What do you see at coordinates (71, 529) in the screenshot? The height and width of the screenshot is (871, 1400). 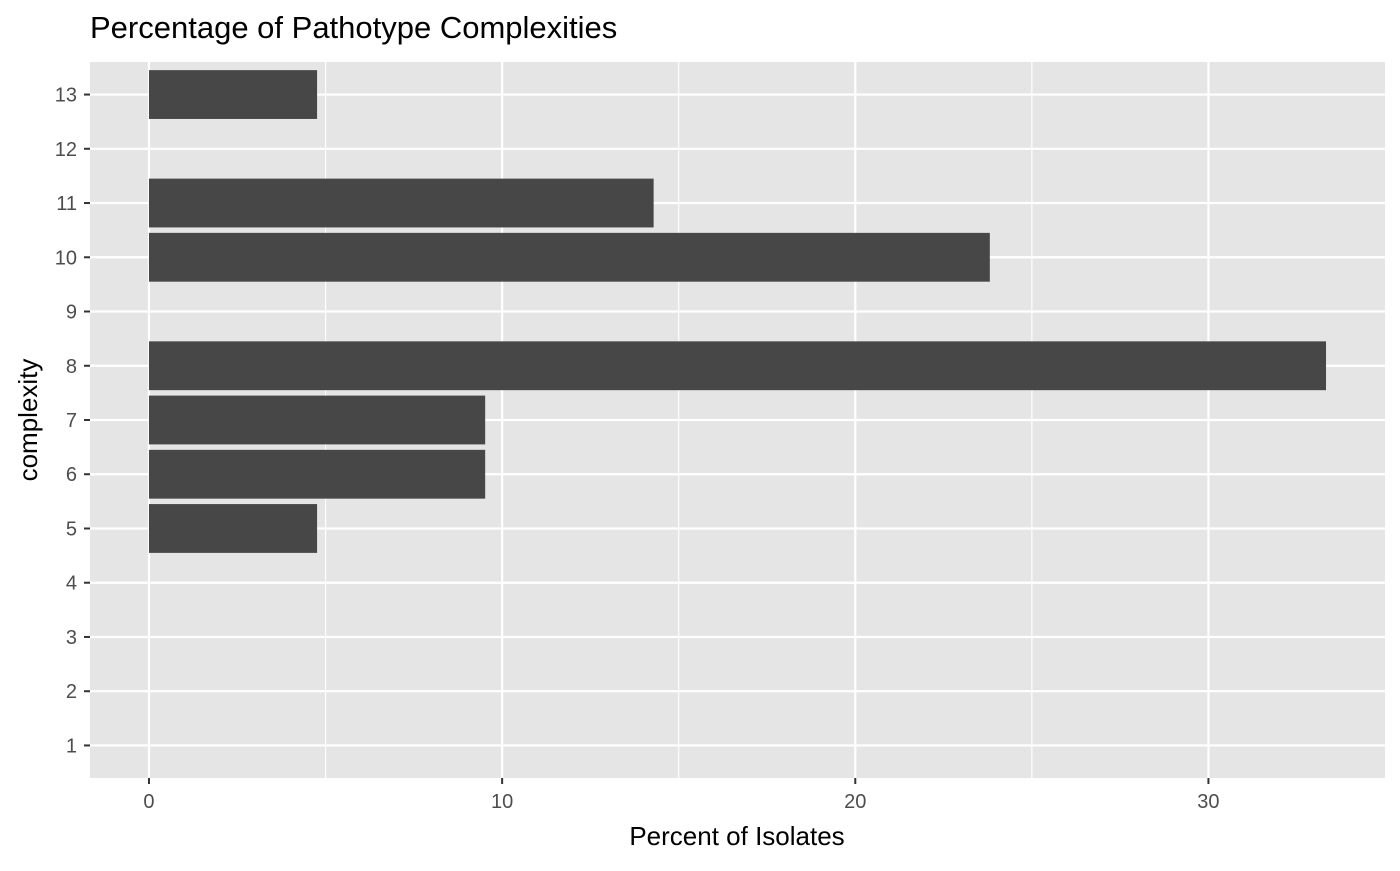 I see `y-tick-label: 5` at bounding box center [71, 529].